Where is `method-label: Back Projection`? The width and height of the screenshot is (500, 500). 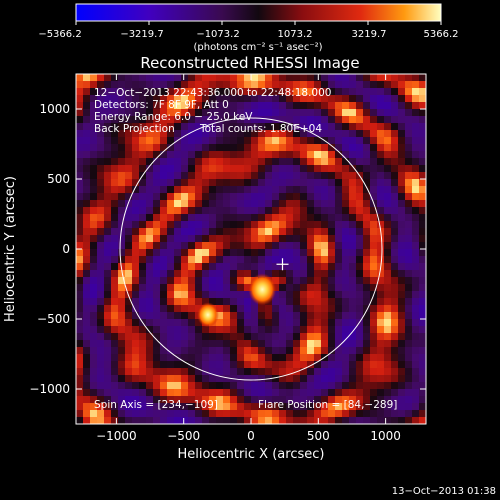
method-label: Back Projection is located at coordinates (134, 129).